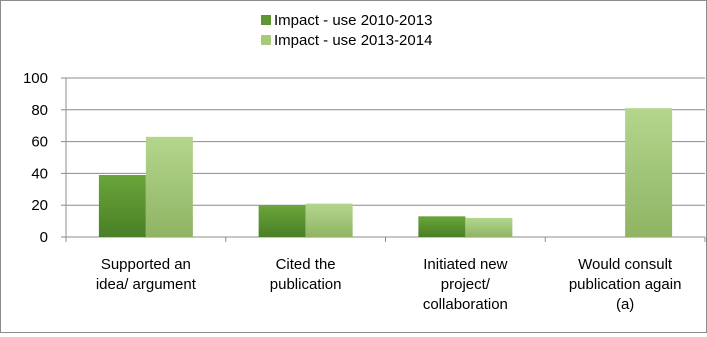 The width and height of the screenshot is (707, 337). I want to click on y-tick-label: 40, so click(39, 173).